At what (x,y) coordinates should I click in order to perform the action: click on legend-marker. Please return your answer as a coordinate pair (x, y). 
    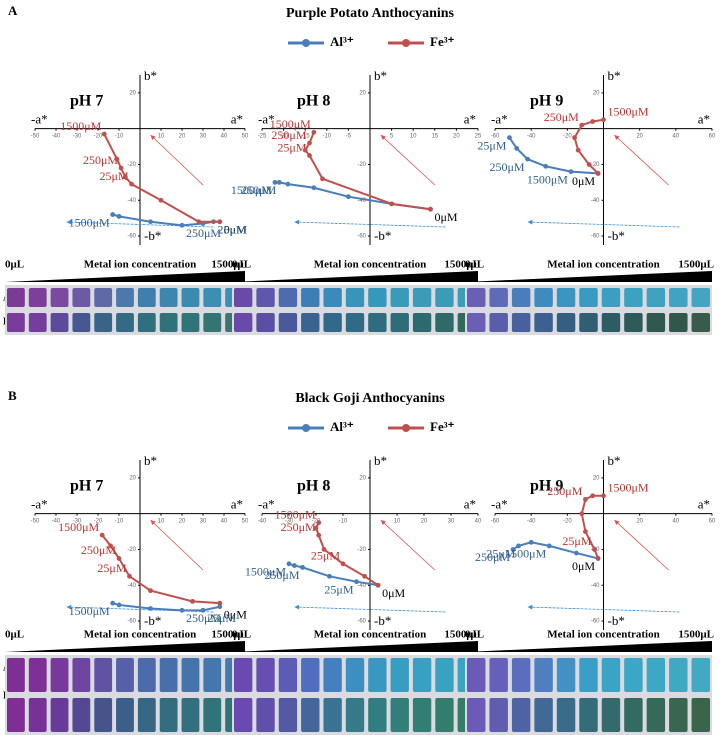
    Looking at the image, I should click on (306, 428).